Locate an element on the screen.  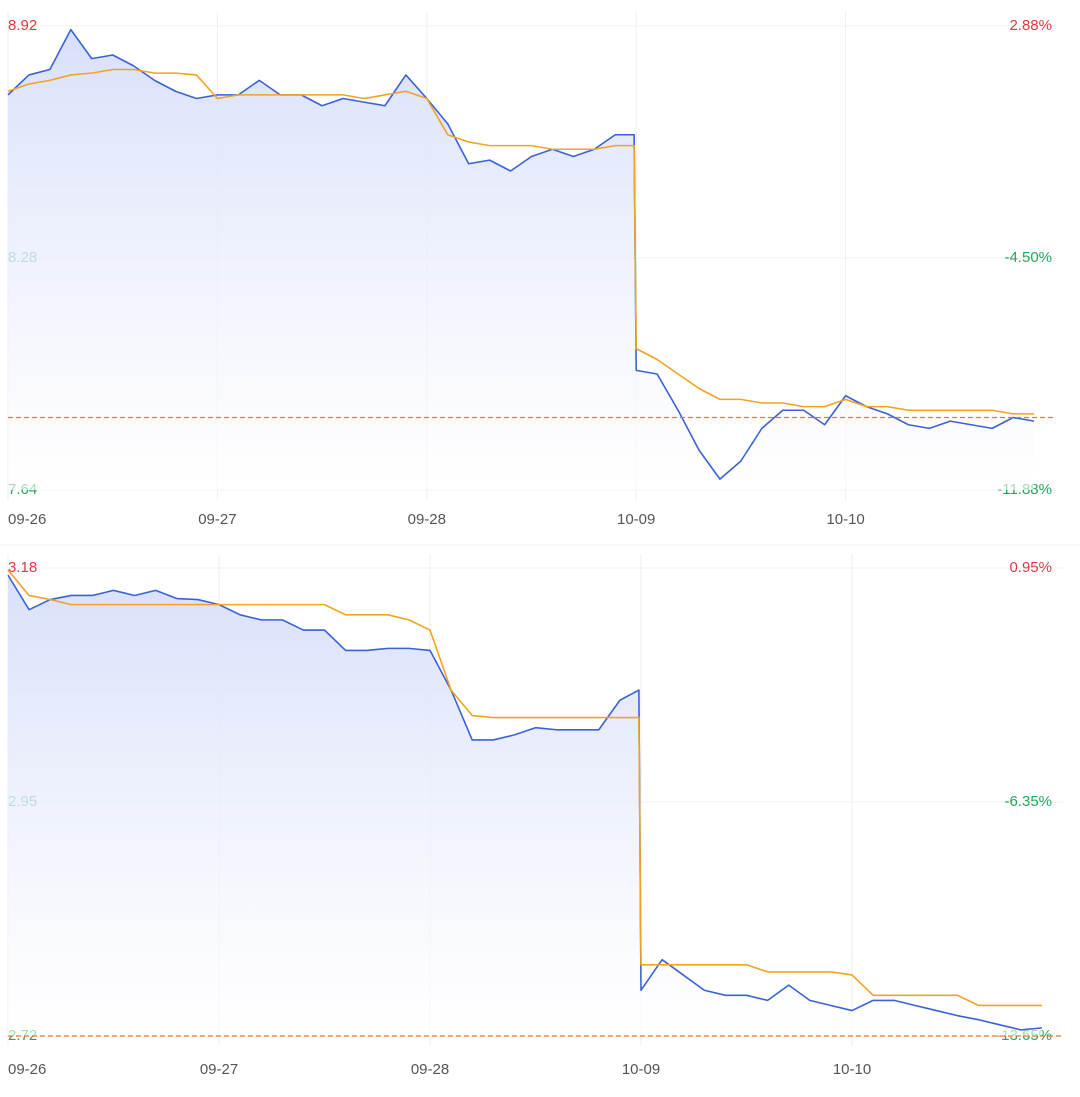
y2-tick-label: -4.50% is located at coordinates (1028, 257).